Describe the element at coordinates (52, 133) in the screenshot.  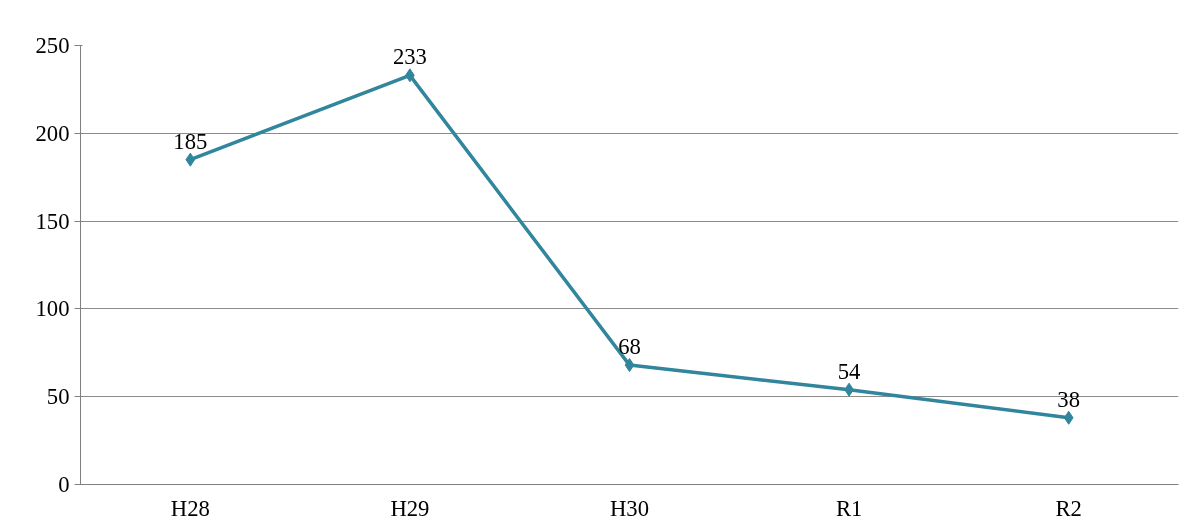
I see `y-tick-label: 200` at that location.